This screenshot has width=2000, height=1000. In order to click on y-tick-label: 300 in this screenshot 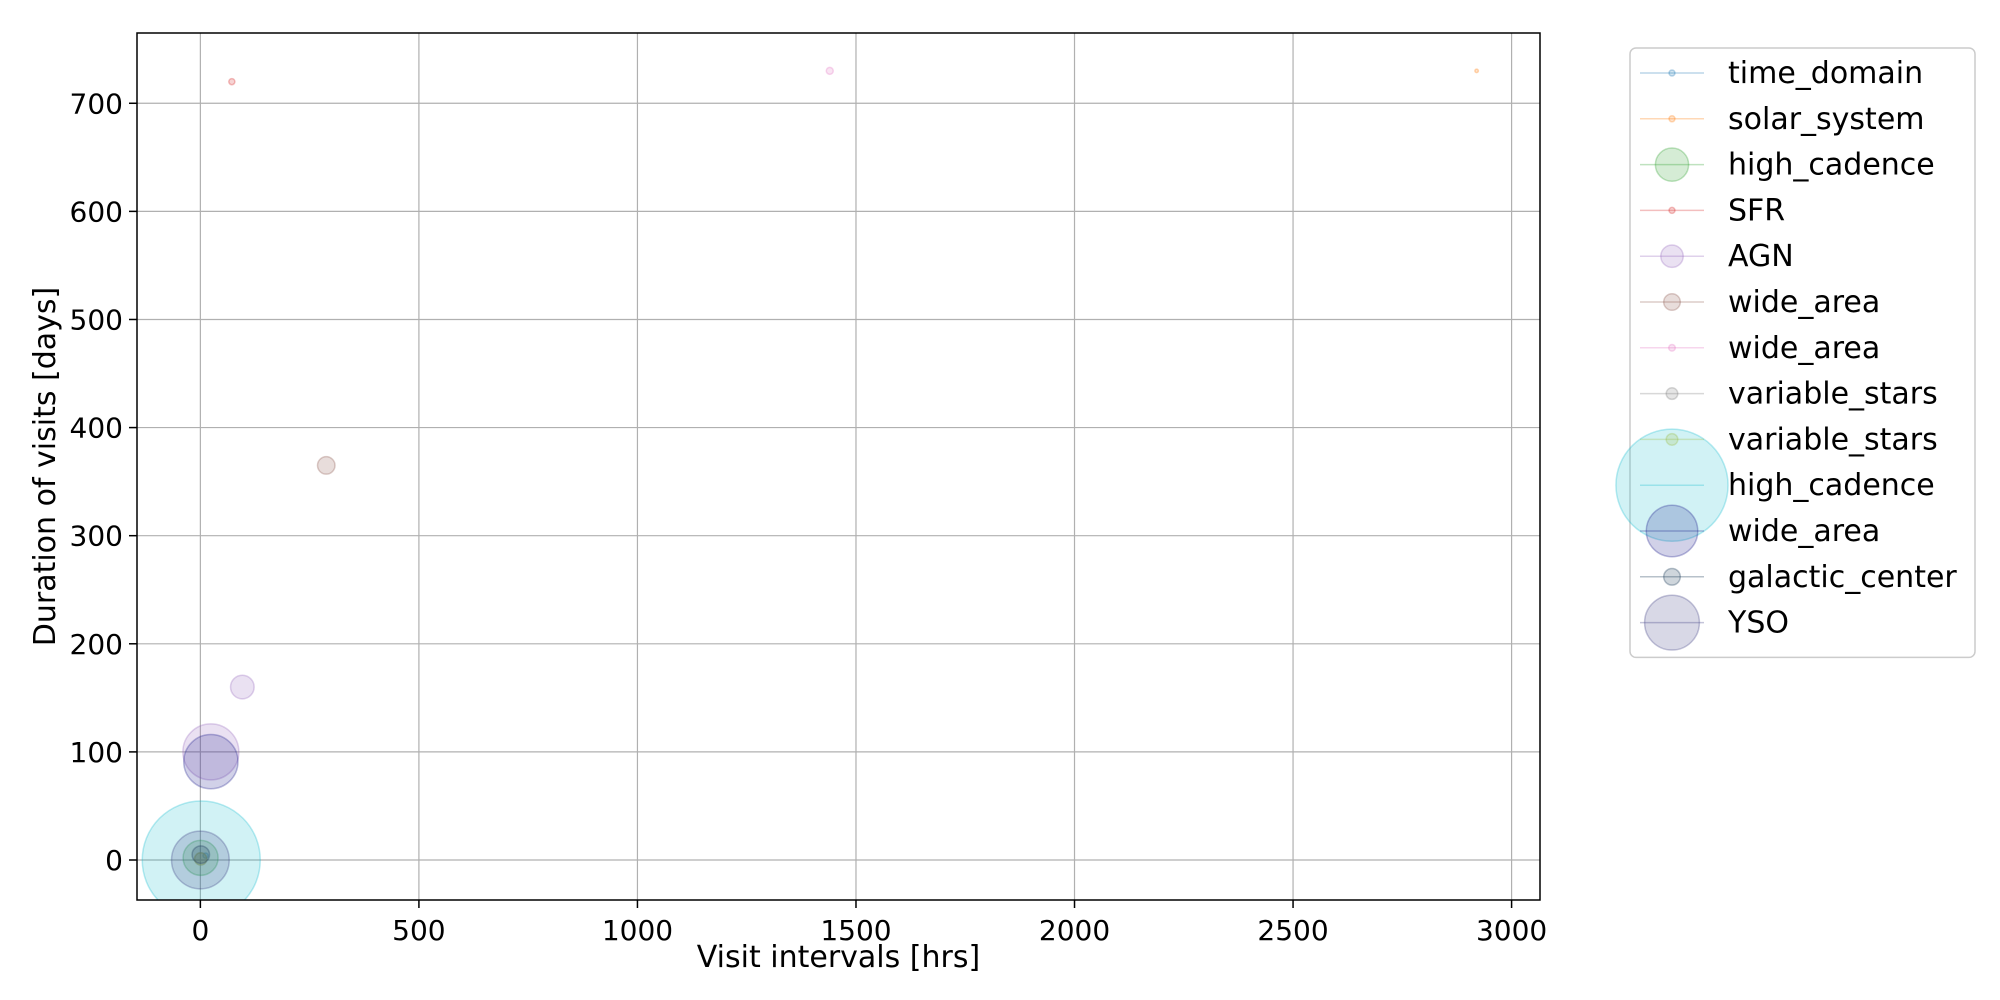, I will do `click(96, 536)`.